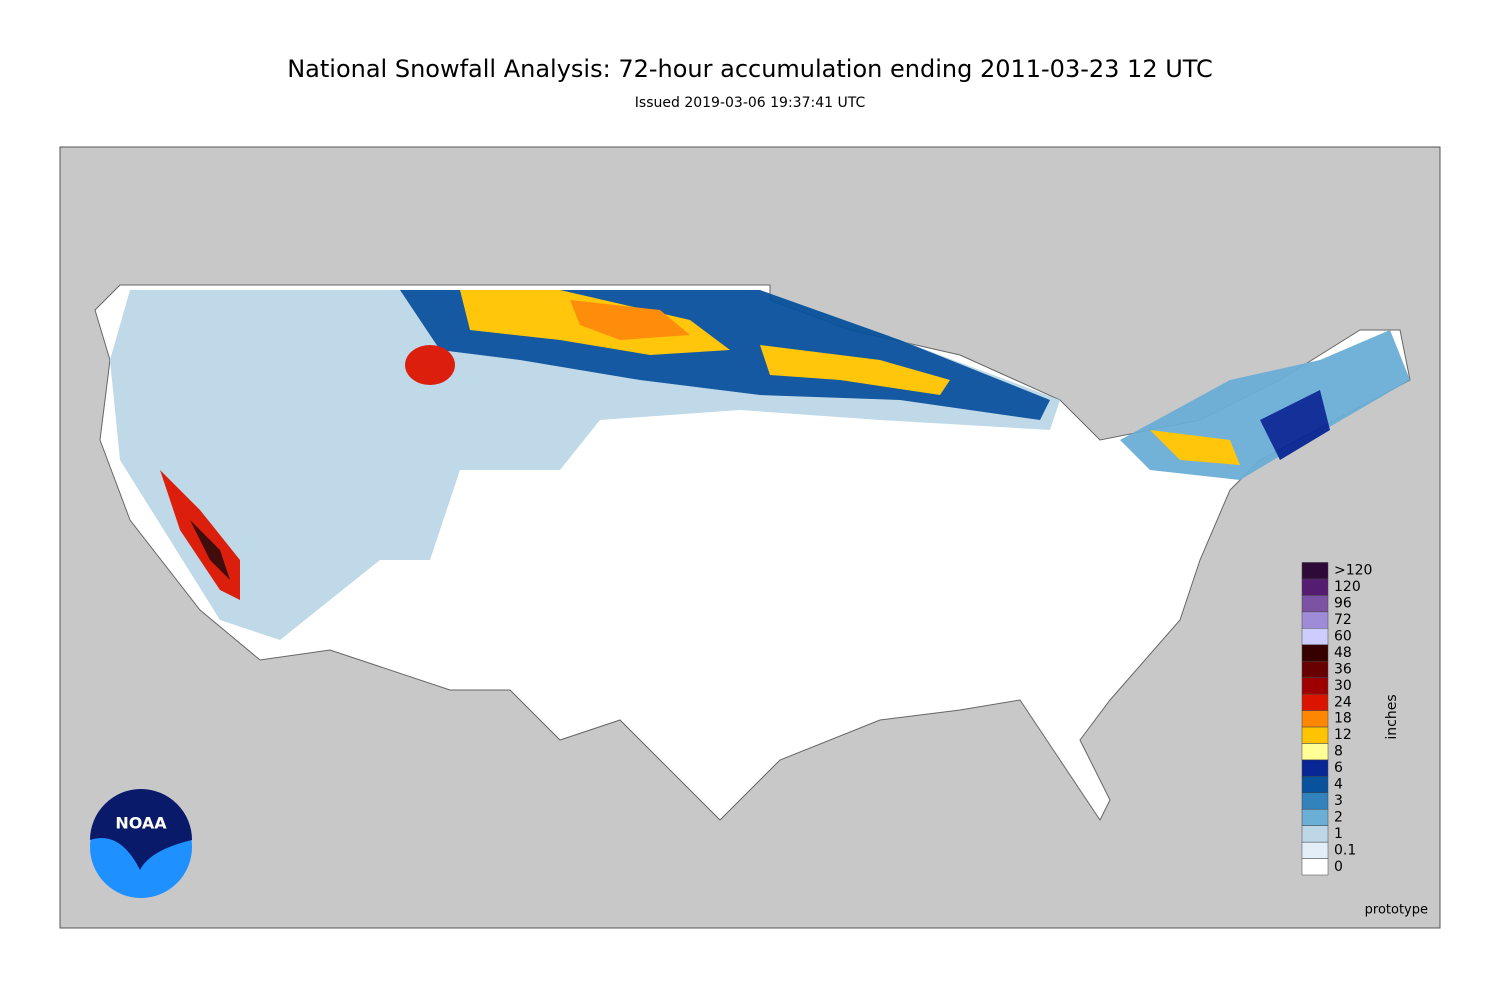  Describe the element at coordinates (1295, 425) in the screenshot. I see `snow-new-england` at that location.